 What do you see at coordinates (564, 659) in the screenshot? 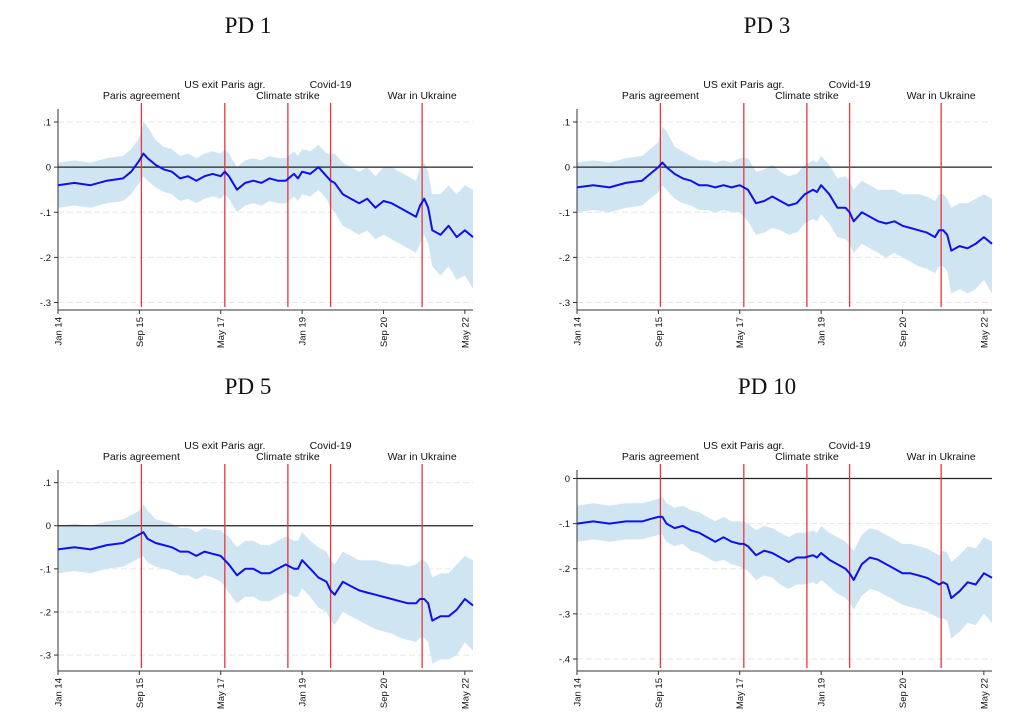
I see `y-tick-label: -.4` at bounding box center [564, 659].